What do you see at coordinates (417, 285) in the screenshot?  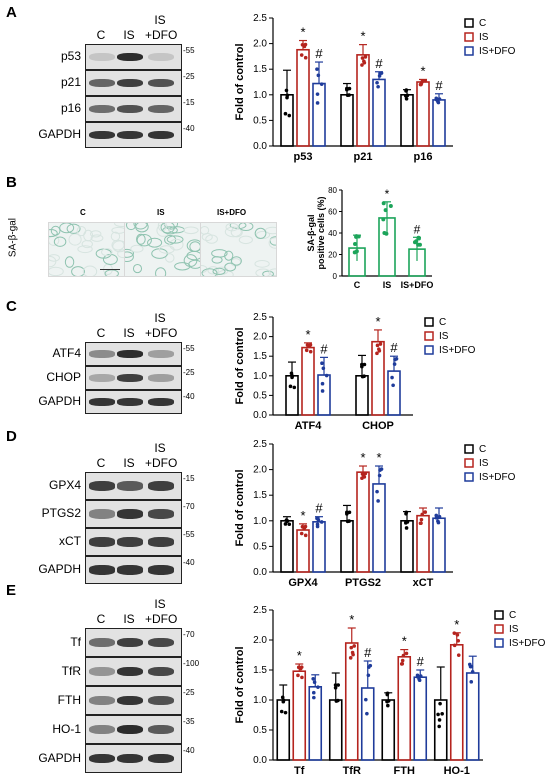 I see `x-tick-label: IS+DFO` at bounding box center [417, 285].